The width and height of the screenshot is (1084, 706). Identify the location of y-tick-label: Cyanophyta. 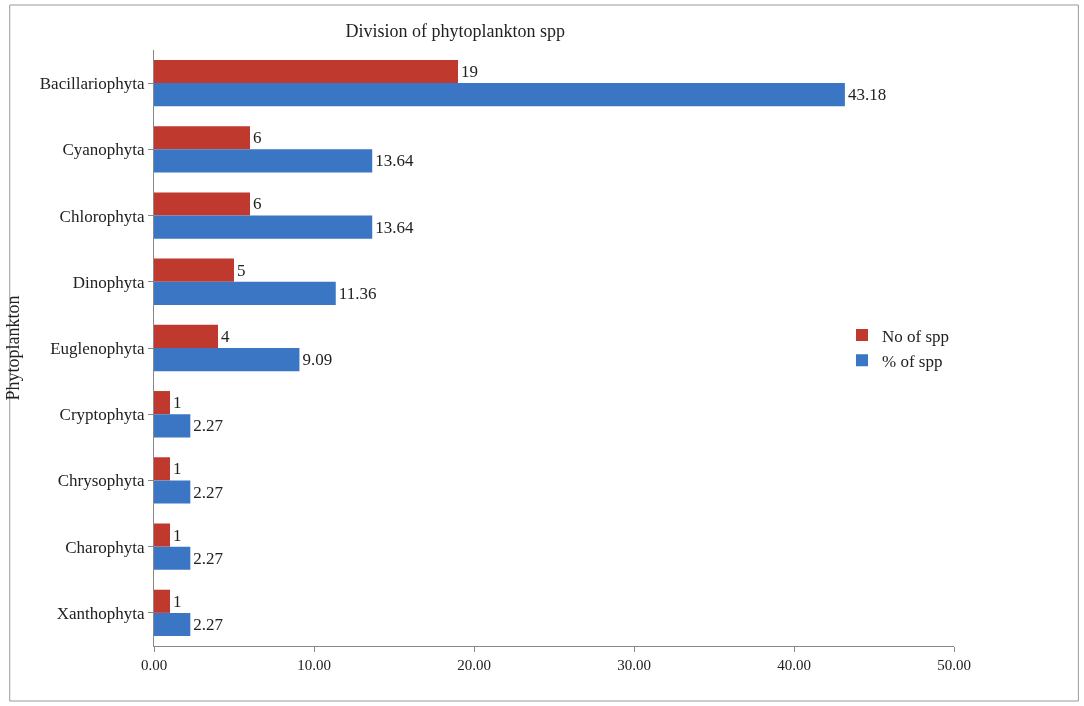
(104, 150).